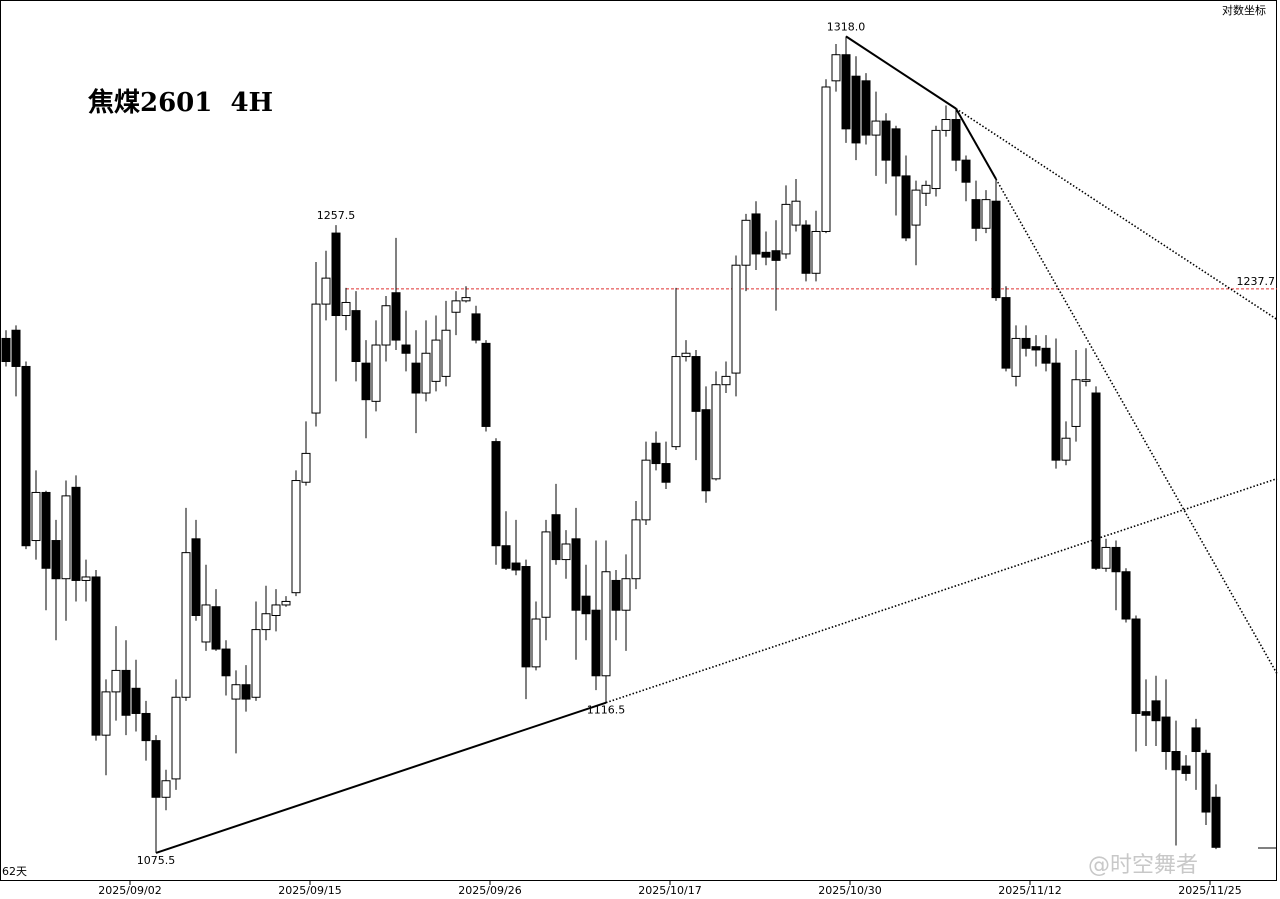 Image resolution: width=1280 pixels, height=899 pixels. I want to click on extreme-label: 1075.5, so click(156, 860).